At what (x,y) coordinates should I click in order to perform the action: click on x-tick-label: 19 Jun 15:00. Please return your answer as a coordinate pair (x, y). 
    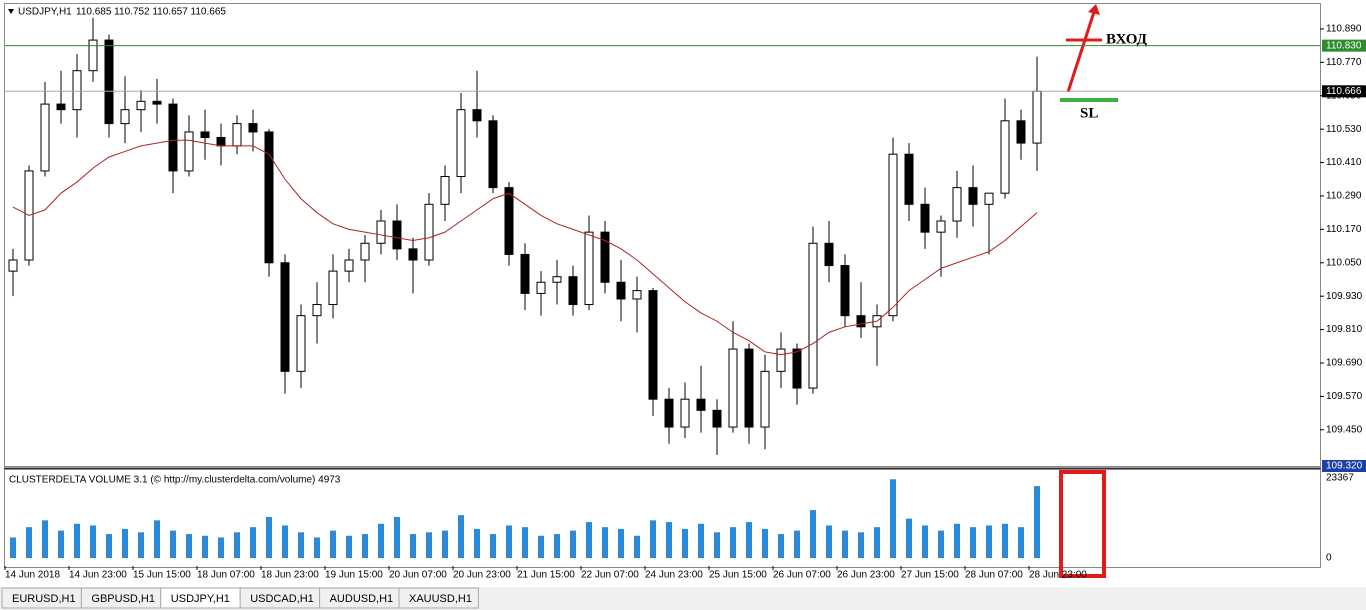
    Looking at the image, I should click on (354, 575).